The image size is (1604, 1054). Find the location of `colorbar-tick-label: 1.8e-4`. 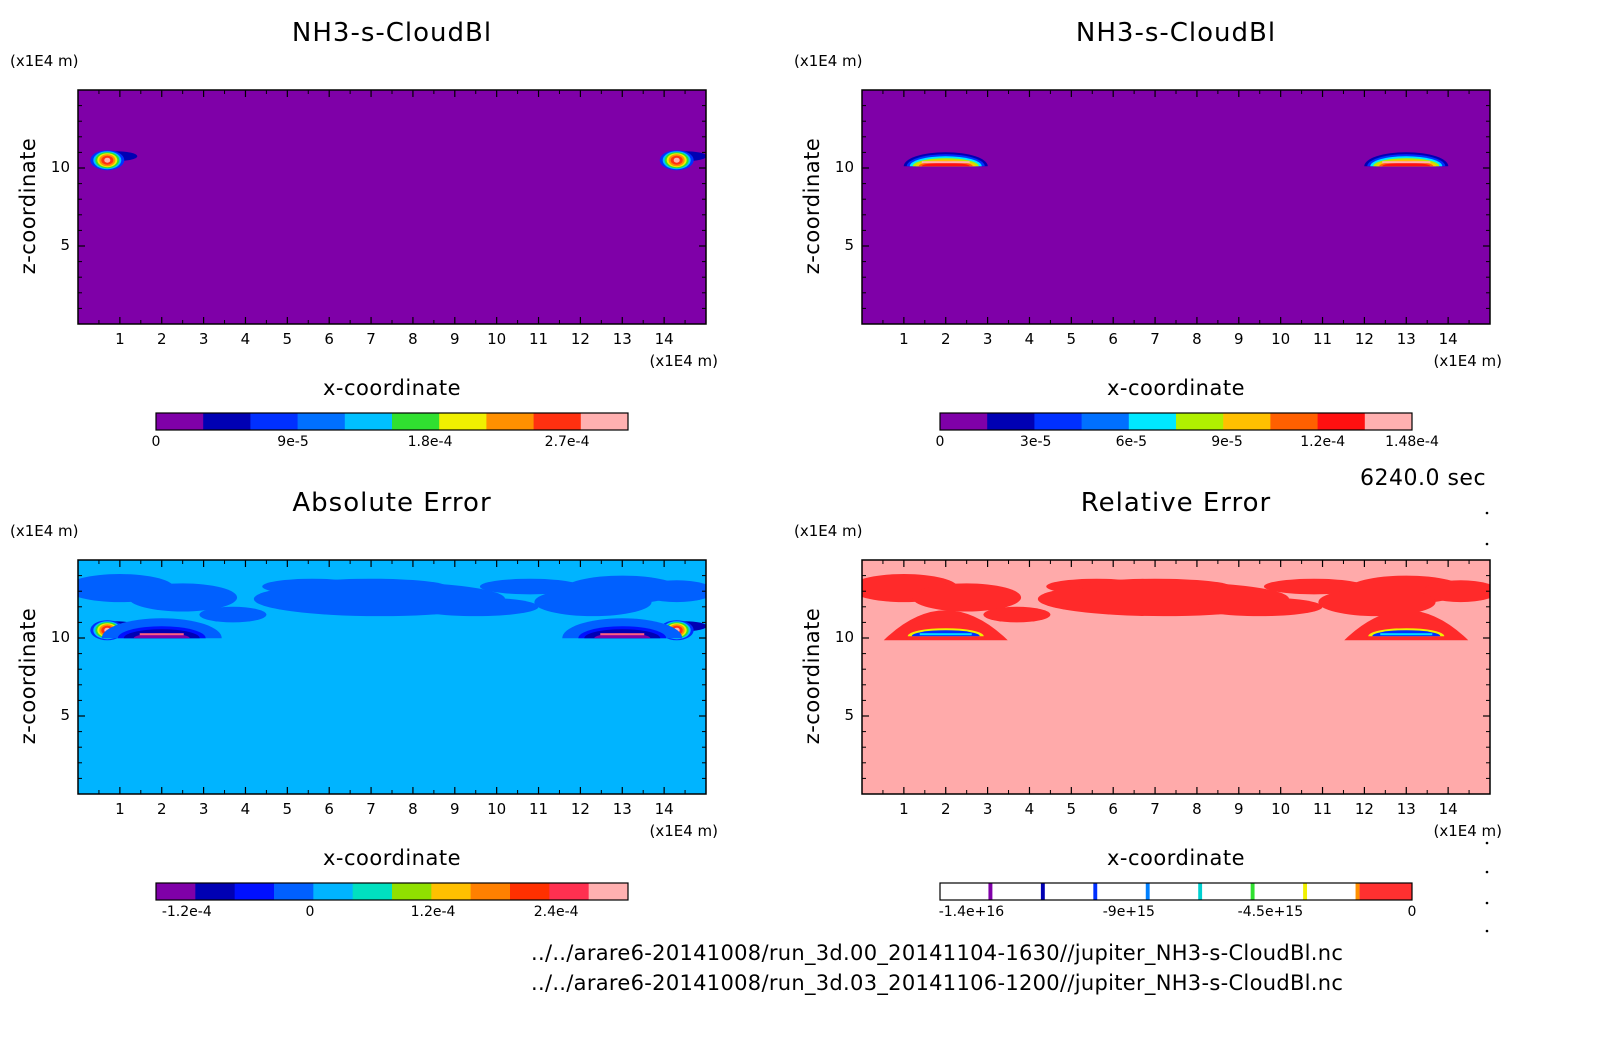

colorbar-tick-label: 1.8e-4 is located at coordinates (430, 442).